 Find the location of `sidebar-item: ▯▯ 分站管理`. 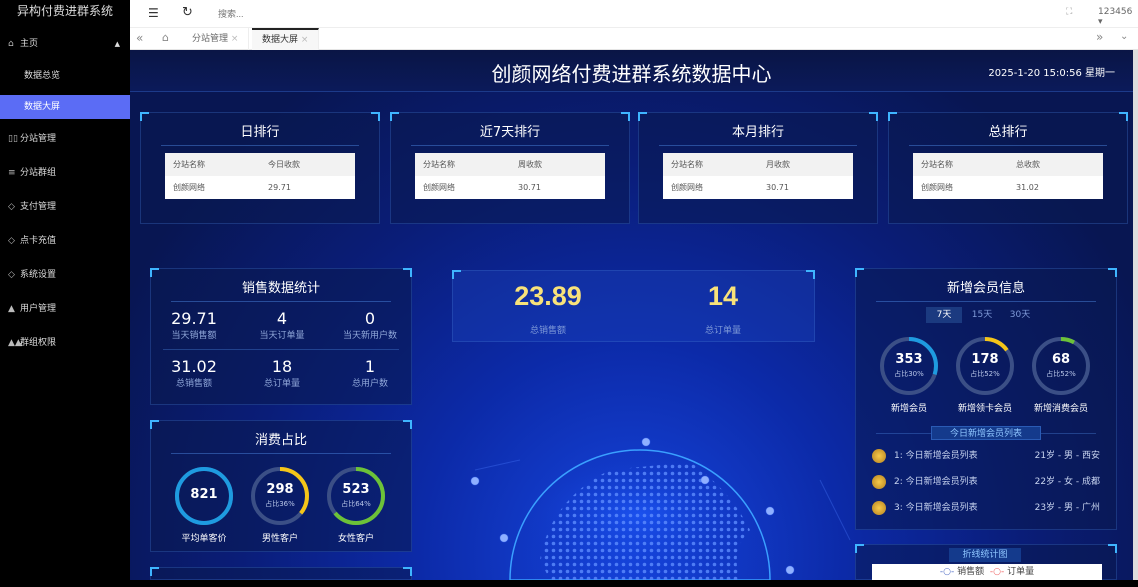

sidebar-item: ▯▯ 分站管理 is located at coordinates (65, 139).